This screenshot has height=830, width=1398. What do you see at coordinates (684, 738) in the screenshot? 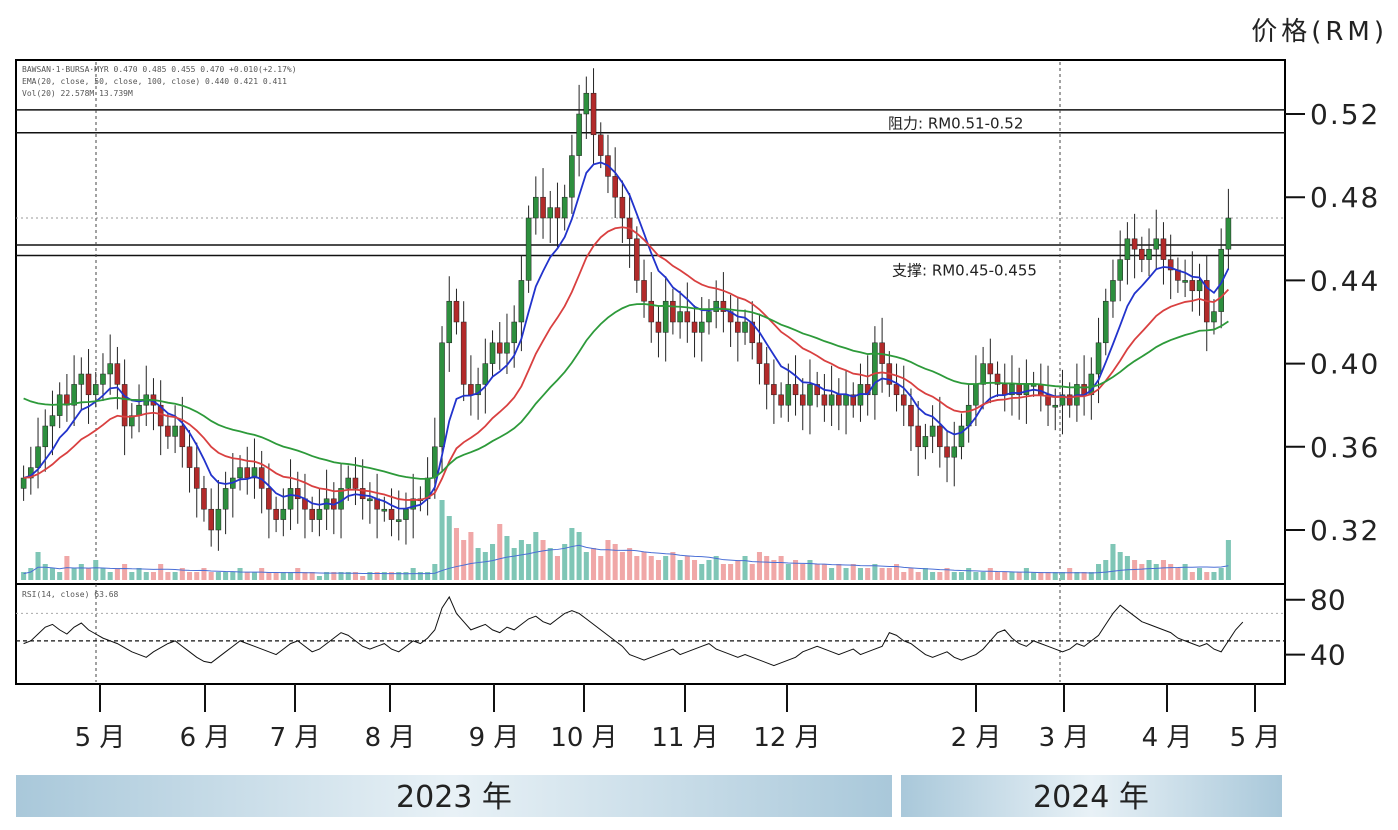
I see `month-label: 11 月` at bounding box center [684, 738].